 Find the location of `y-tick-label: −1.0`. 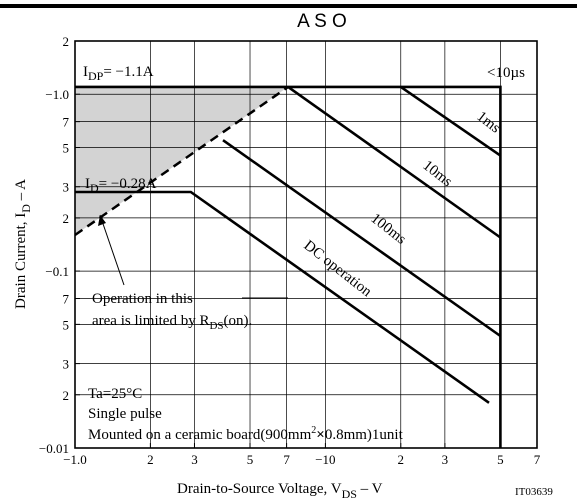

y-tick-label: −1.0 is located at coordinates (57, 94).